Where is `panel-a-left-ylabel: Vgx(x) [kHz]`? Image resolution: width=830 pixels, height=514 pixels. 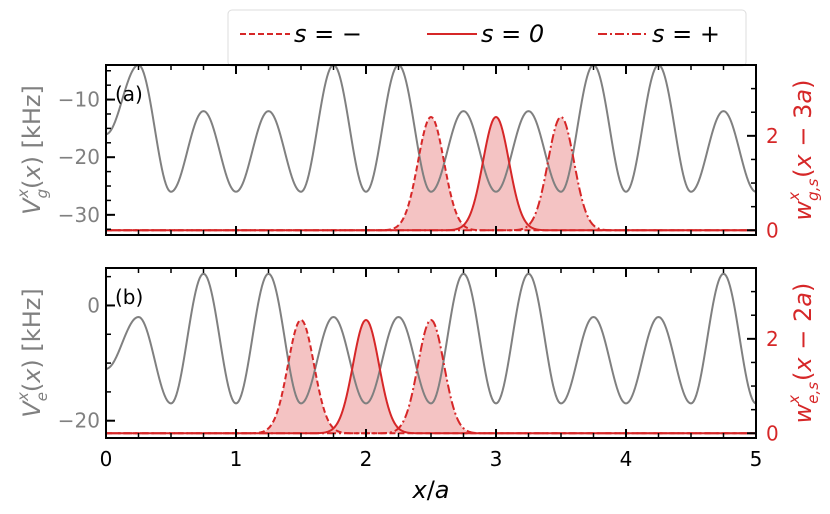 panel-a-left-ylabel: Vgx(x) [kHz] is located at coordinates (32, 150).